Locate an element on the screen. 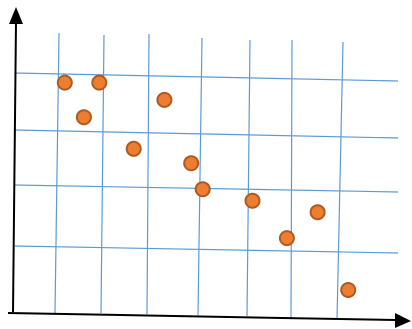 Image resolution: width=412 pixels, height=329 pixels. x-axis is located at coordinates (202, 316).